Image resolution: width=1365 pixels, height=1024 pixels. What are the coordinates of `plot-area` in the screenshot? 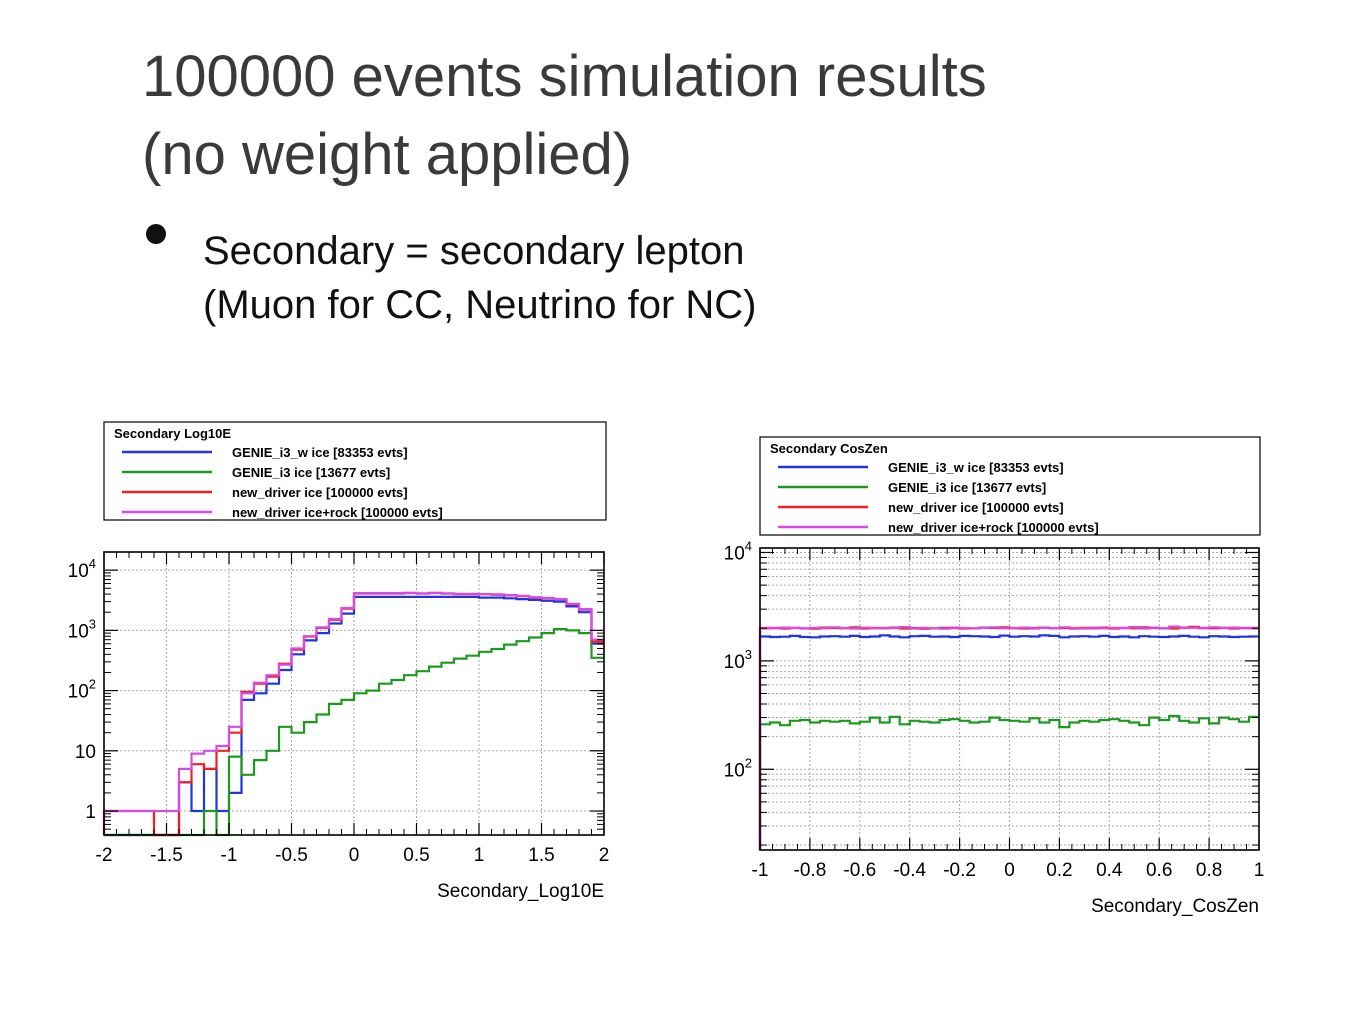 It's located at (1009, 699).